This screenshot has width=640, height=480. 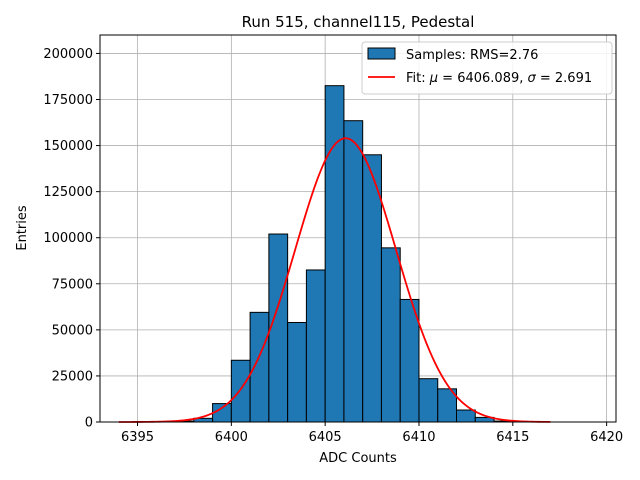 I want to click on y-tick-label: 75000, so click(x=72, y=284).